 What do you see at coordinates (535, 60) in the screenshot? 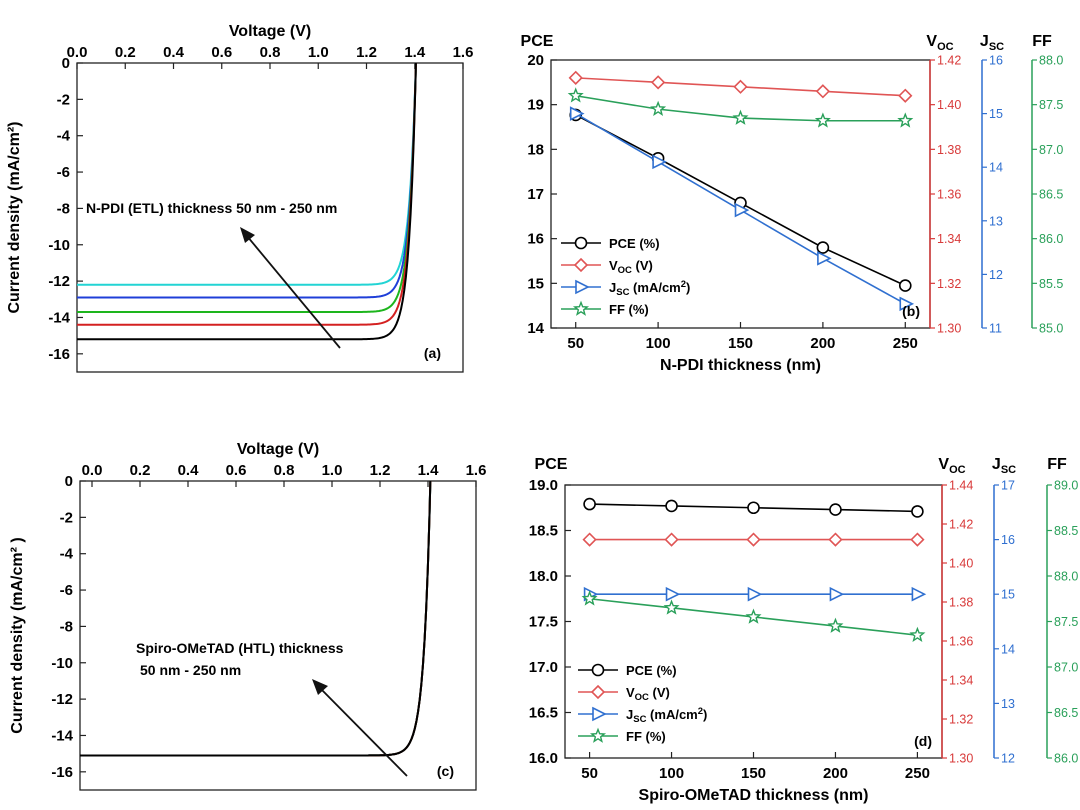
I see `y-tick-label-pce: 20` at bounding box center [535, 60].